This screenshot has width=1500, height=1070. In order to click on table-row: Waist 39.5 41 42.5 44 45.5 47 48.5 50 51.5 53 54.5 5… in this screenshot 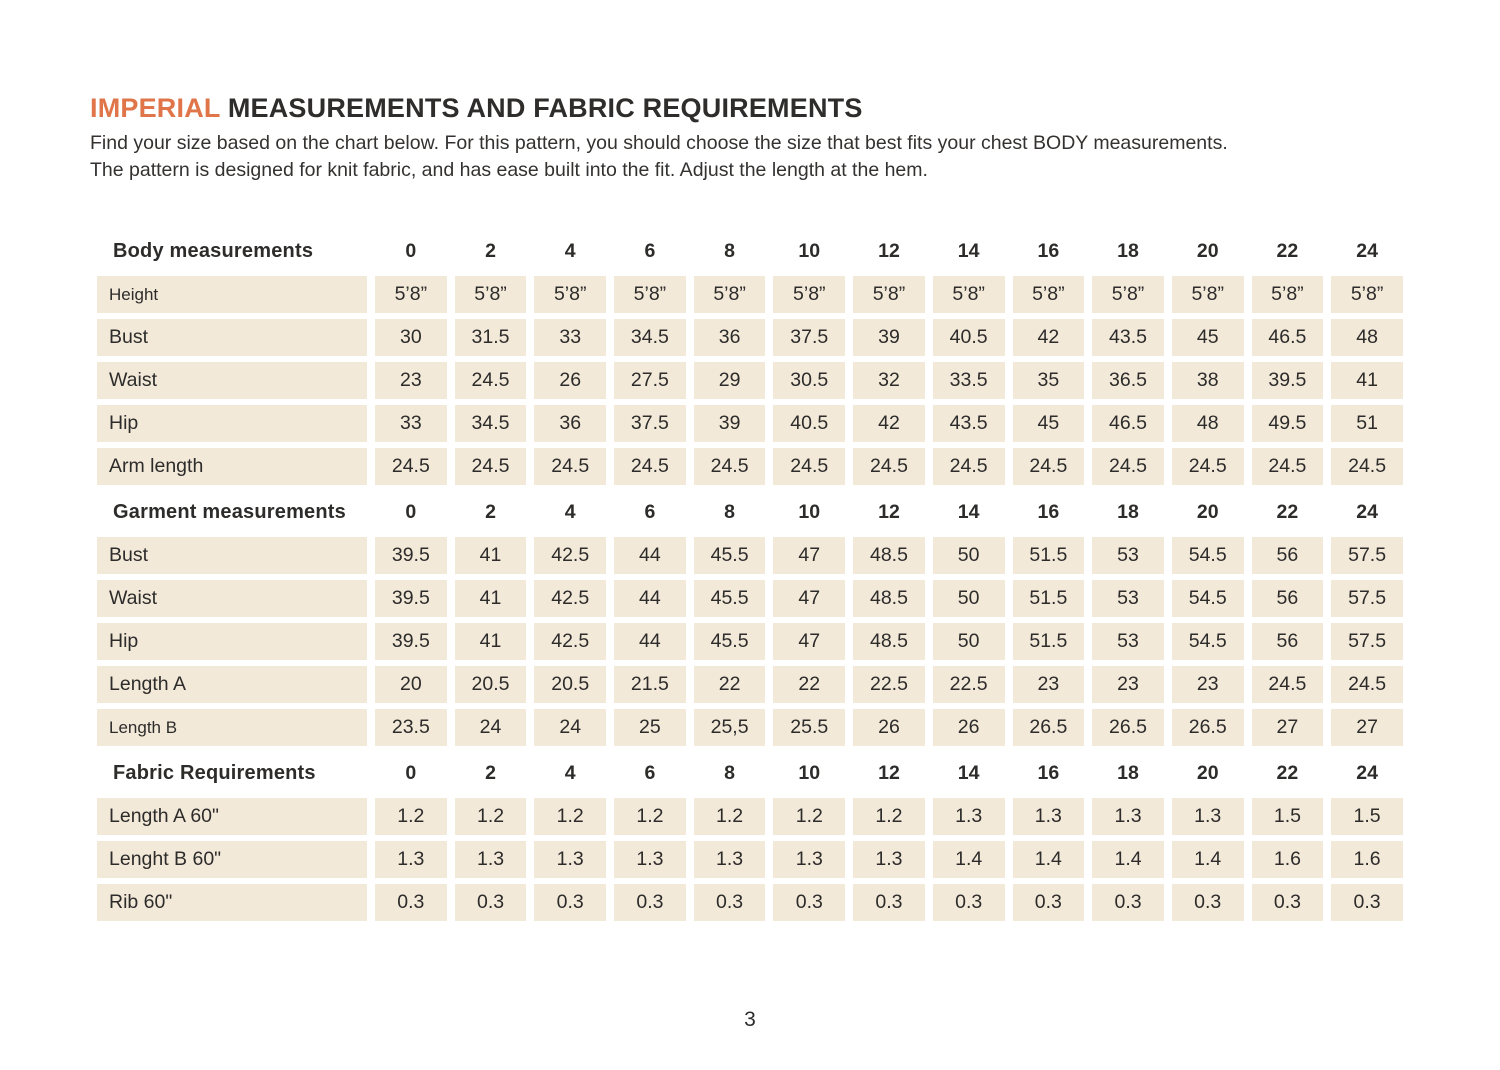, I will do `click(750, 598)`.